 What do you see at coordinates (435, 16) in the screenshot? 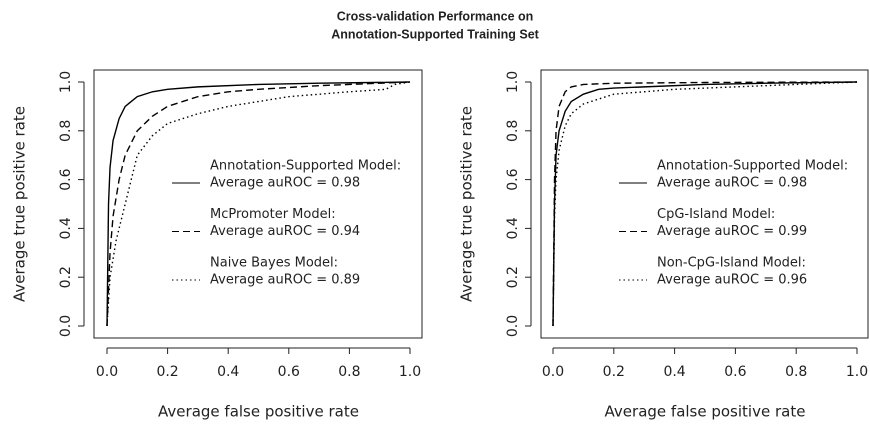
I see `figure-title: Cross-validation Performance on` at bounding box center [435, 16].